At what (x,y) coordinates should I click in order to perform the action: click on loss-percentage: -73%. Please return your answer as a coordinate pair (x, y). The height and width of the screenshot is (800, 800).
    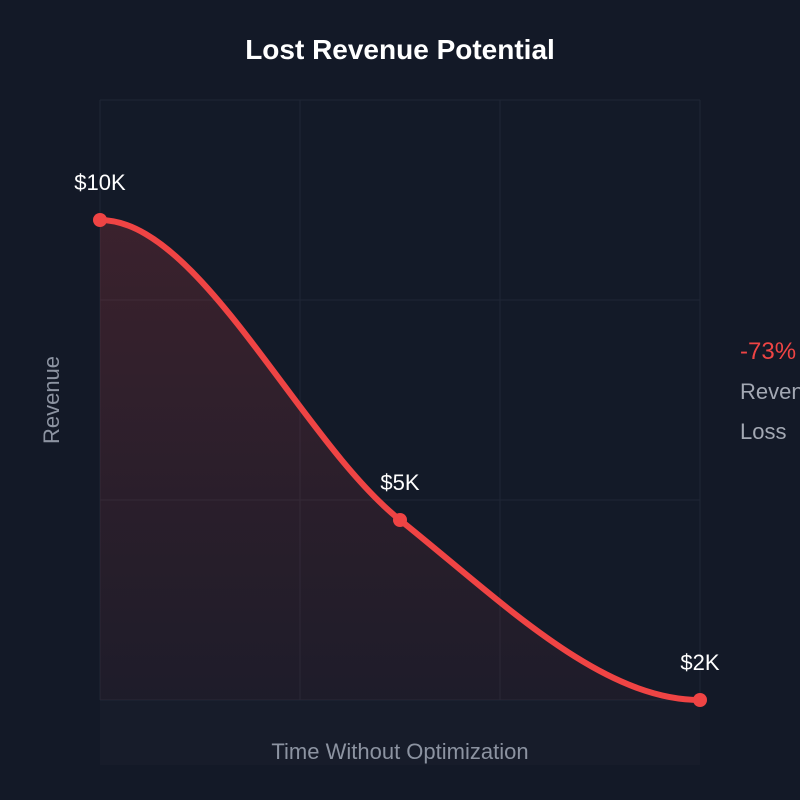
    Looking at the image, I should click on (768, 351).